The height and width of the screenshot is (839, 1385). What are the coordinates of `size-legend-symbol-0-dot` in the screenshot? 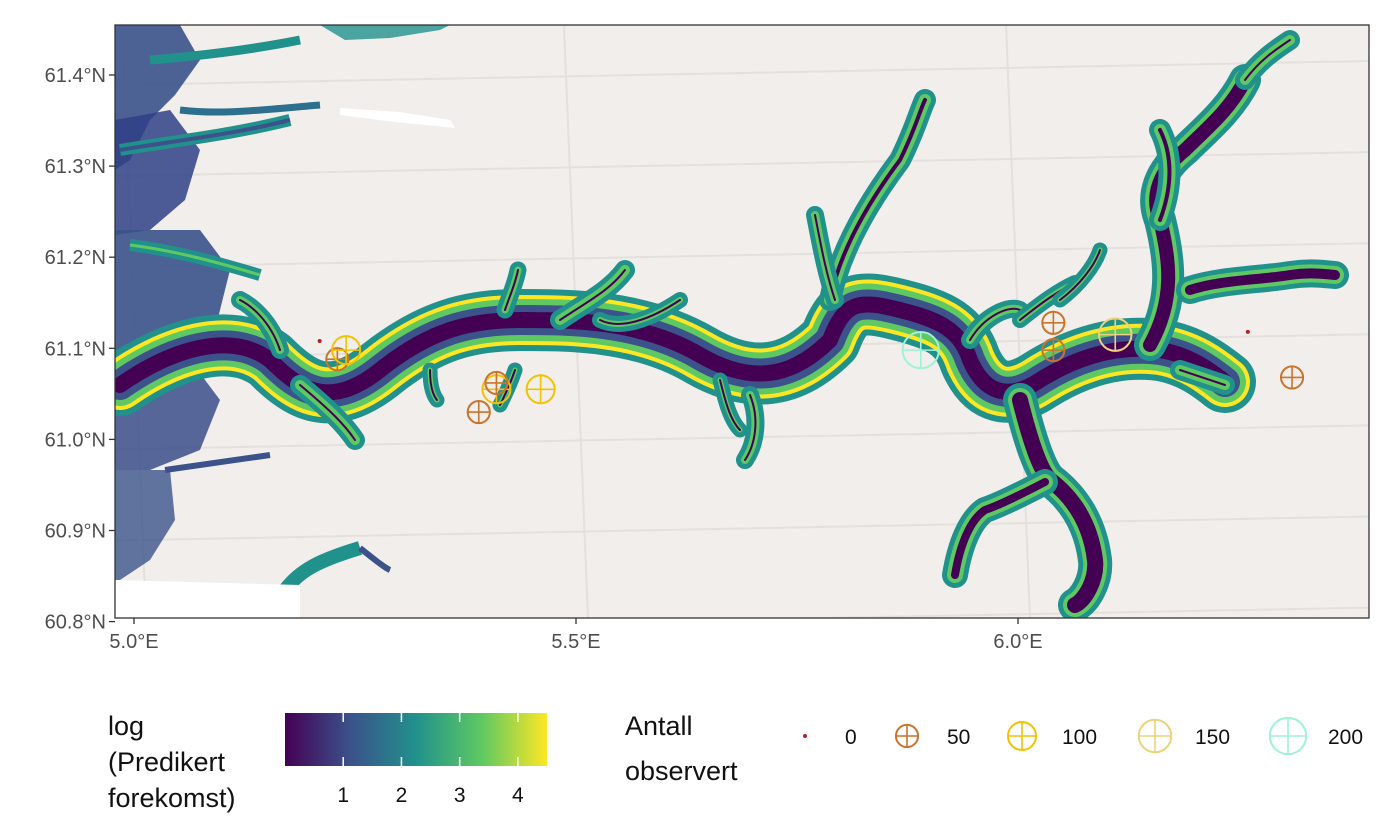 It's located at (805, 736).